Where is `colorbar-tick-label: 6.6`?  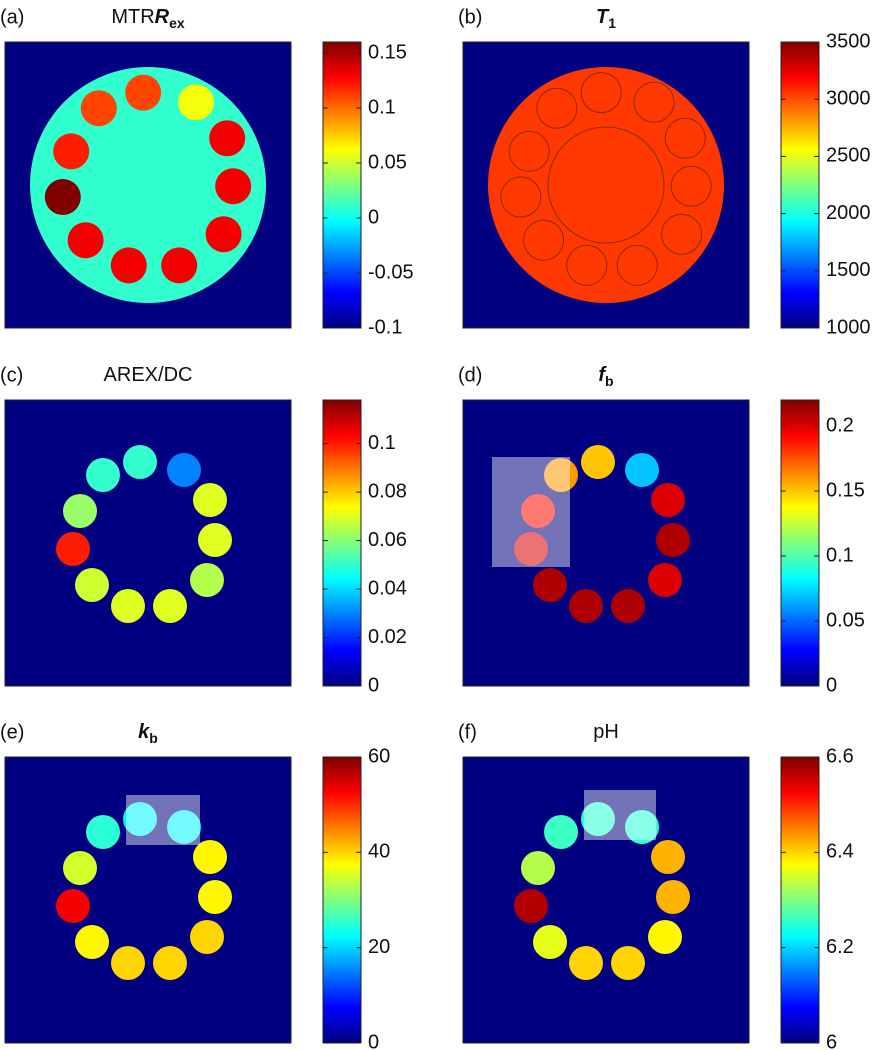 colorbar-tick-label: 6.6 is located at coordinates (840, 756).